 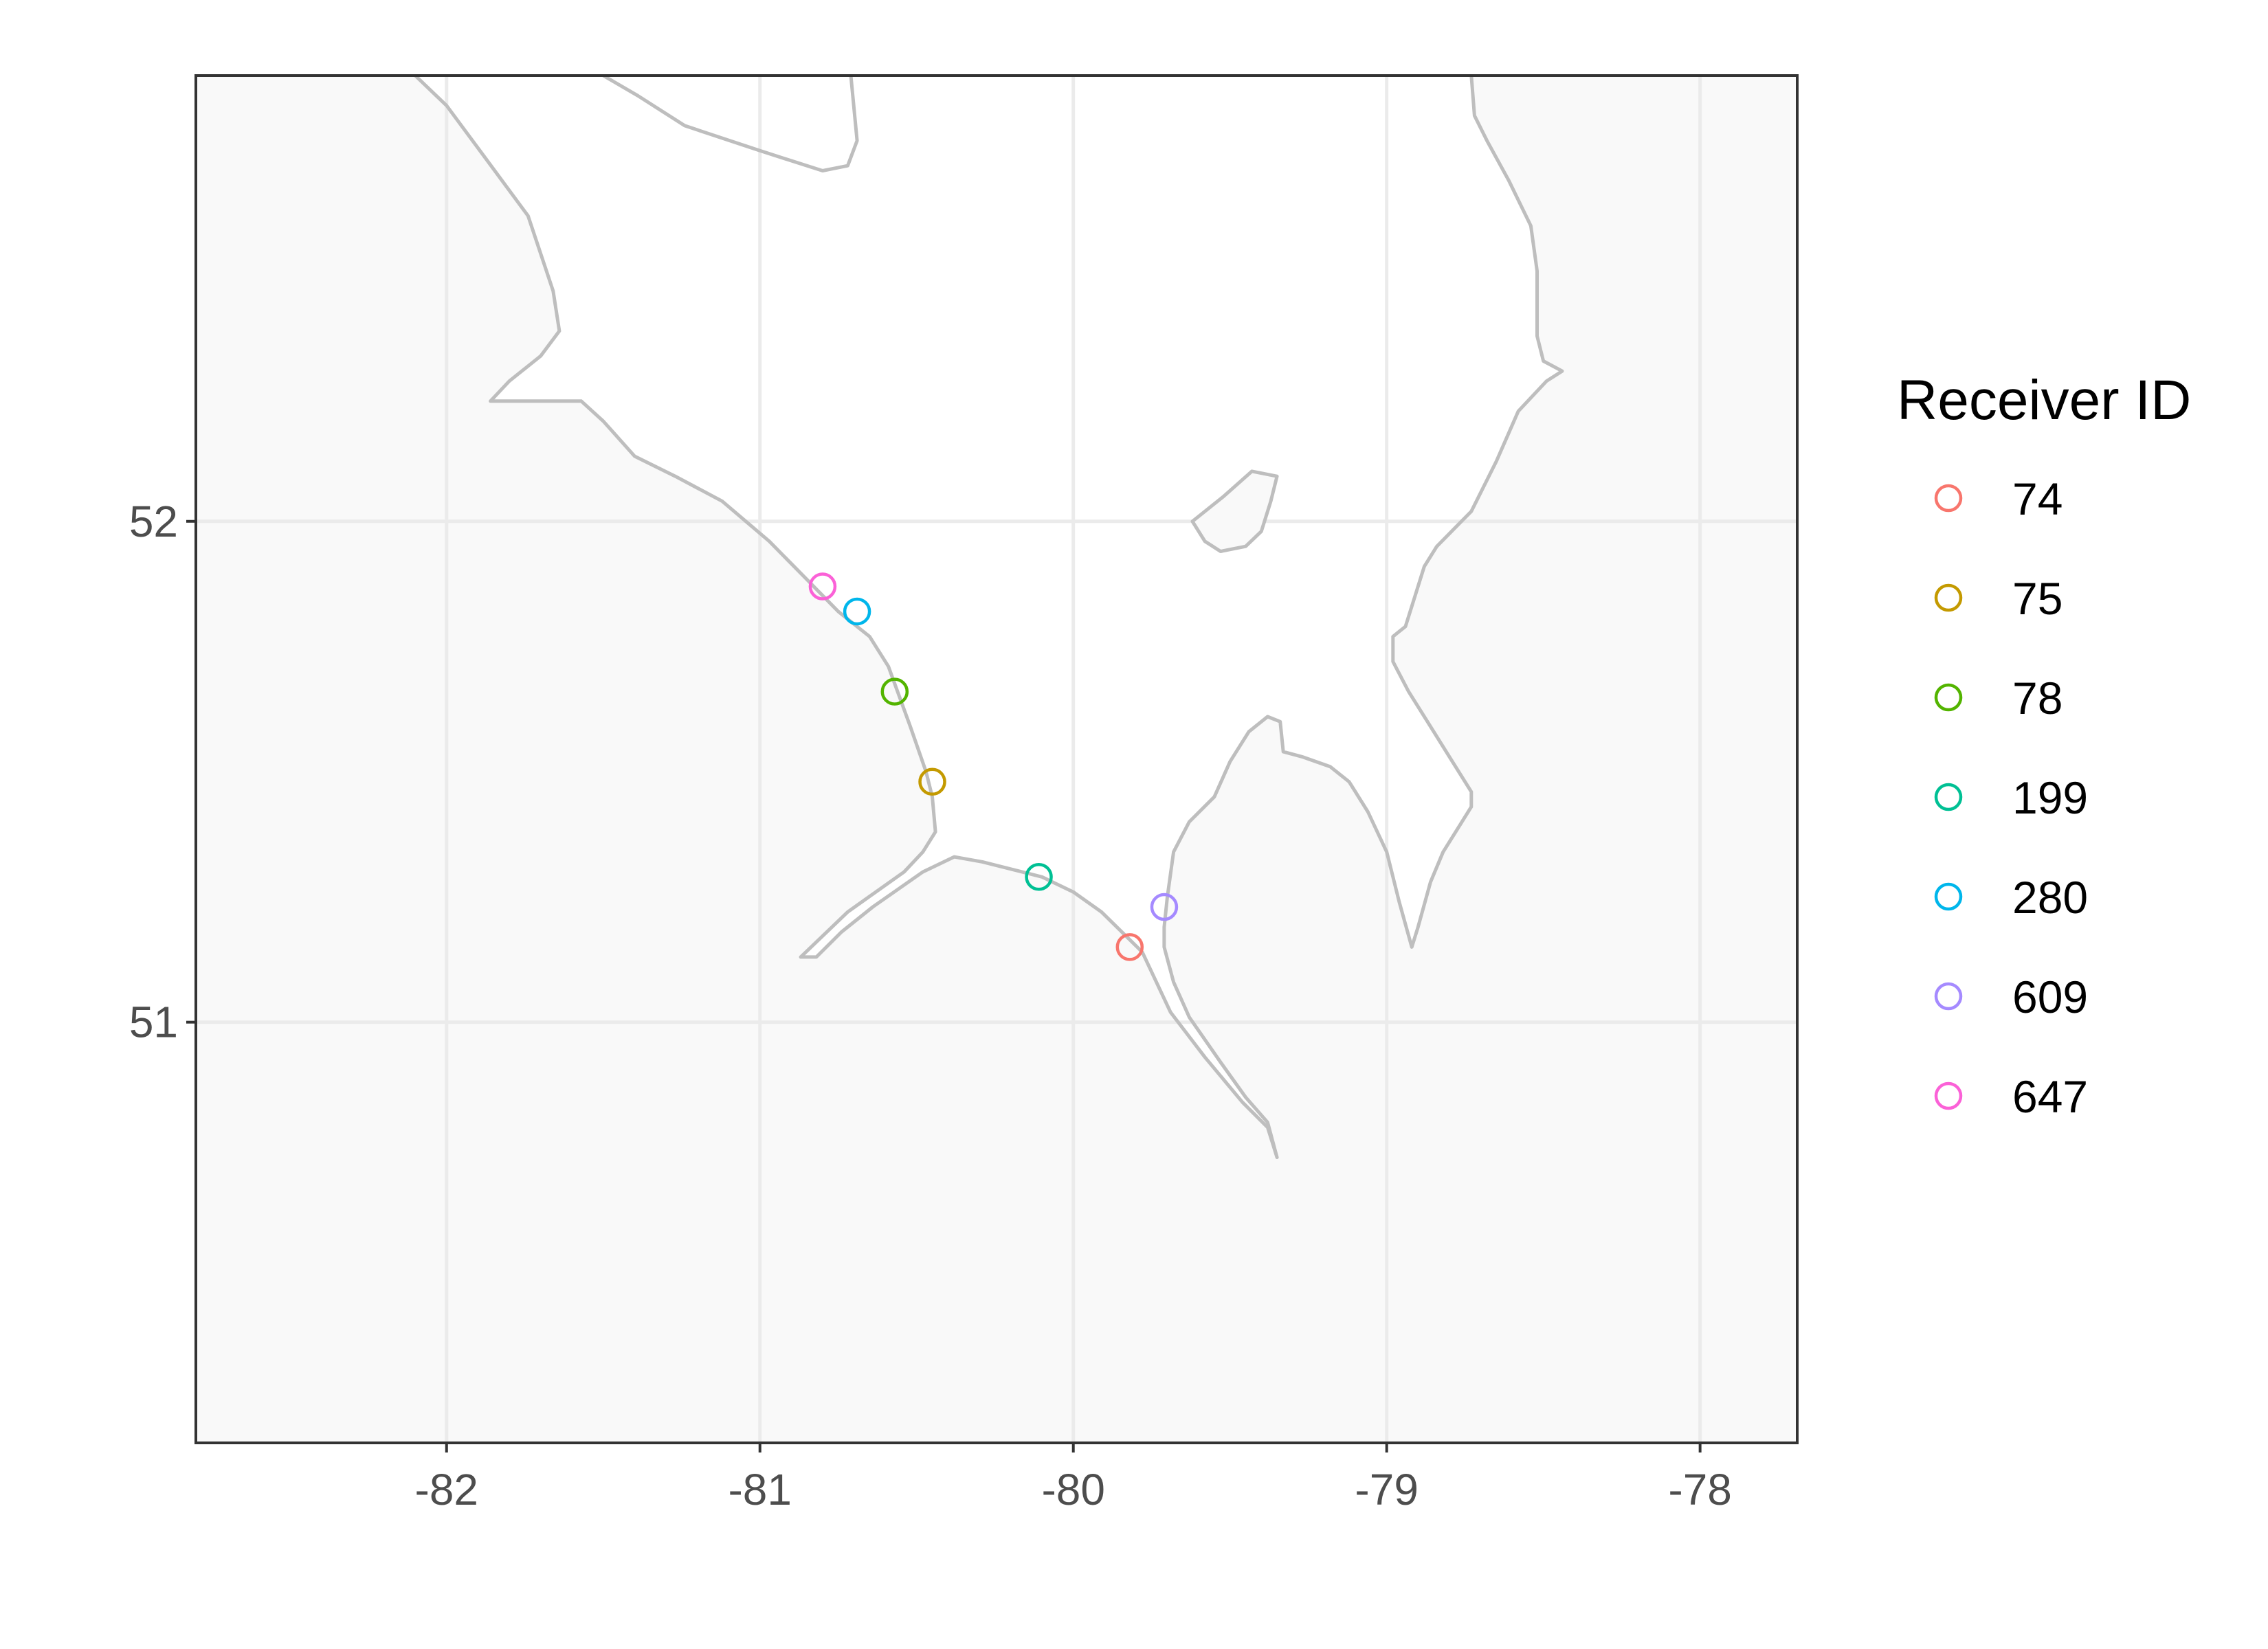 What do you see at coordinates (2037, 698) in the screenshot?
I see `legend-label-78: 78` at bounding box center [2037, 698].